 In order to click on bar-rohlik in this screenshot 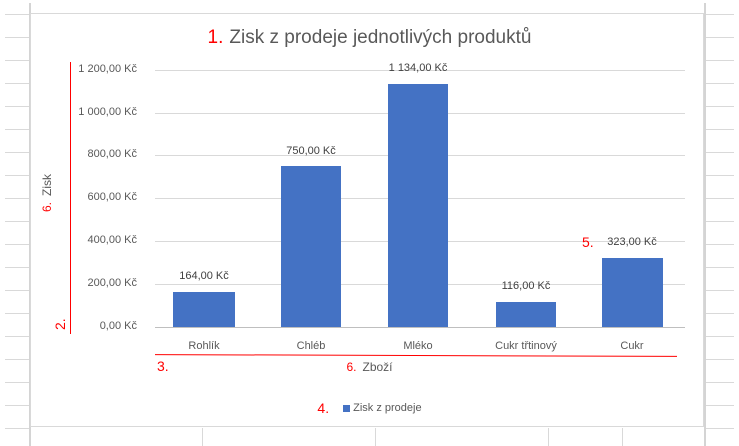, I will do `click(204, 309)`.